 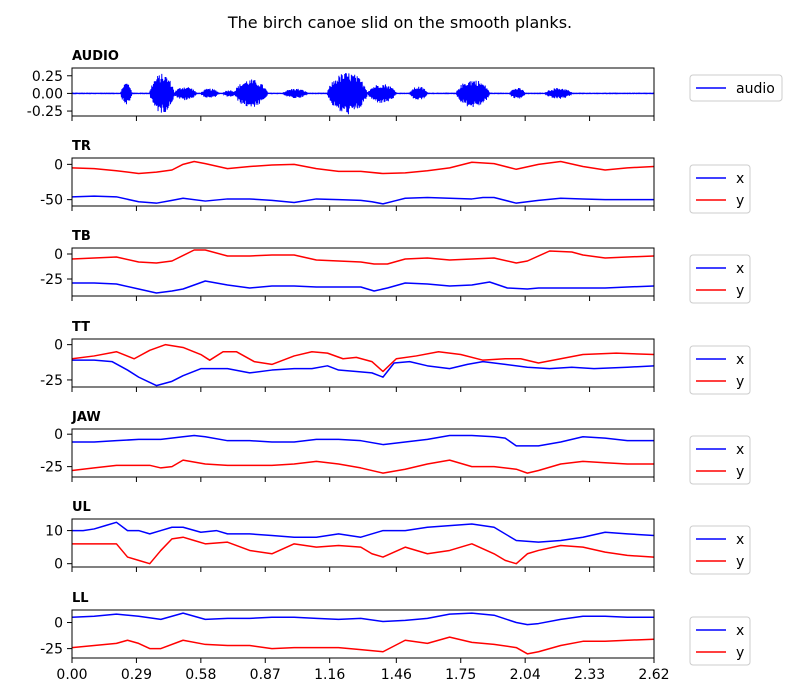 I want to click on x-tick-label: 0.87, so click(x=265, y=675).